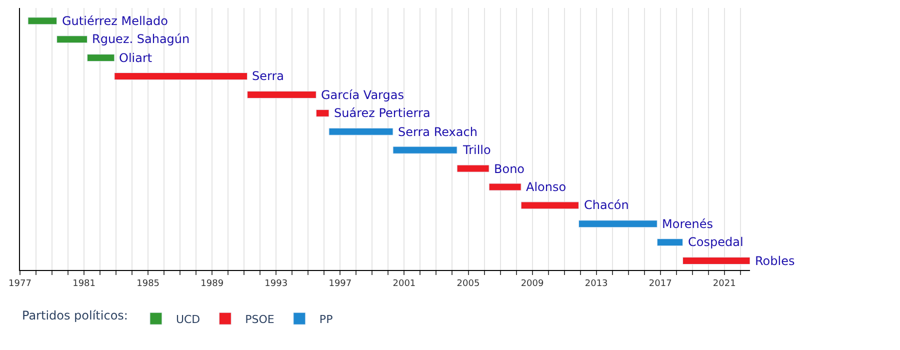 This screenshot has width=900, height=350. What do you see at coordinates (212, 283) in the screenshot?
I see `x-tick-label: 1989` at bounding box center [212, 283].